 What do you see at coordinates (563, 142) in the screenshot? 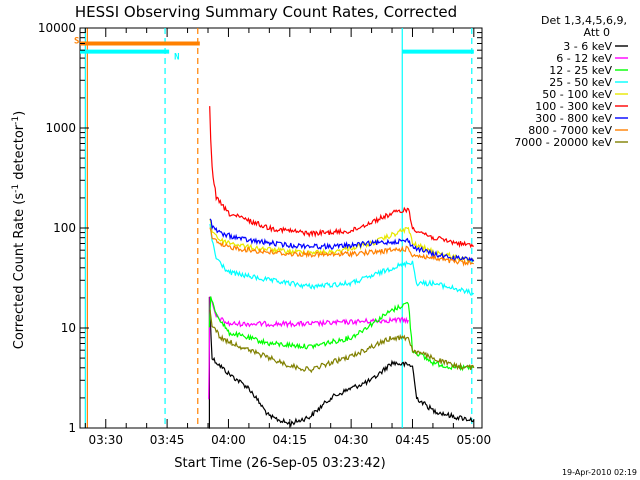
I see `legend-label: 7000 - 20000 keV` at bounding box center [563, 142].